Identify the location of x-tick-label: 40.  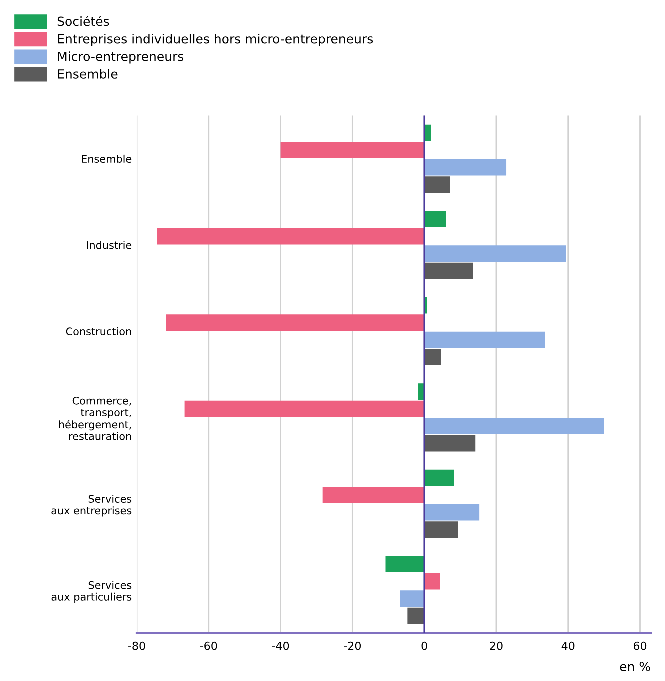
(568, 646).